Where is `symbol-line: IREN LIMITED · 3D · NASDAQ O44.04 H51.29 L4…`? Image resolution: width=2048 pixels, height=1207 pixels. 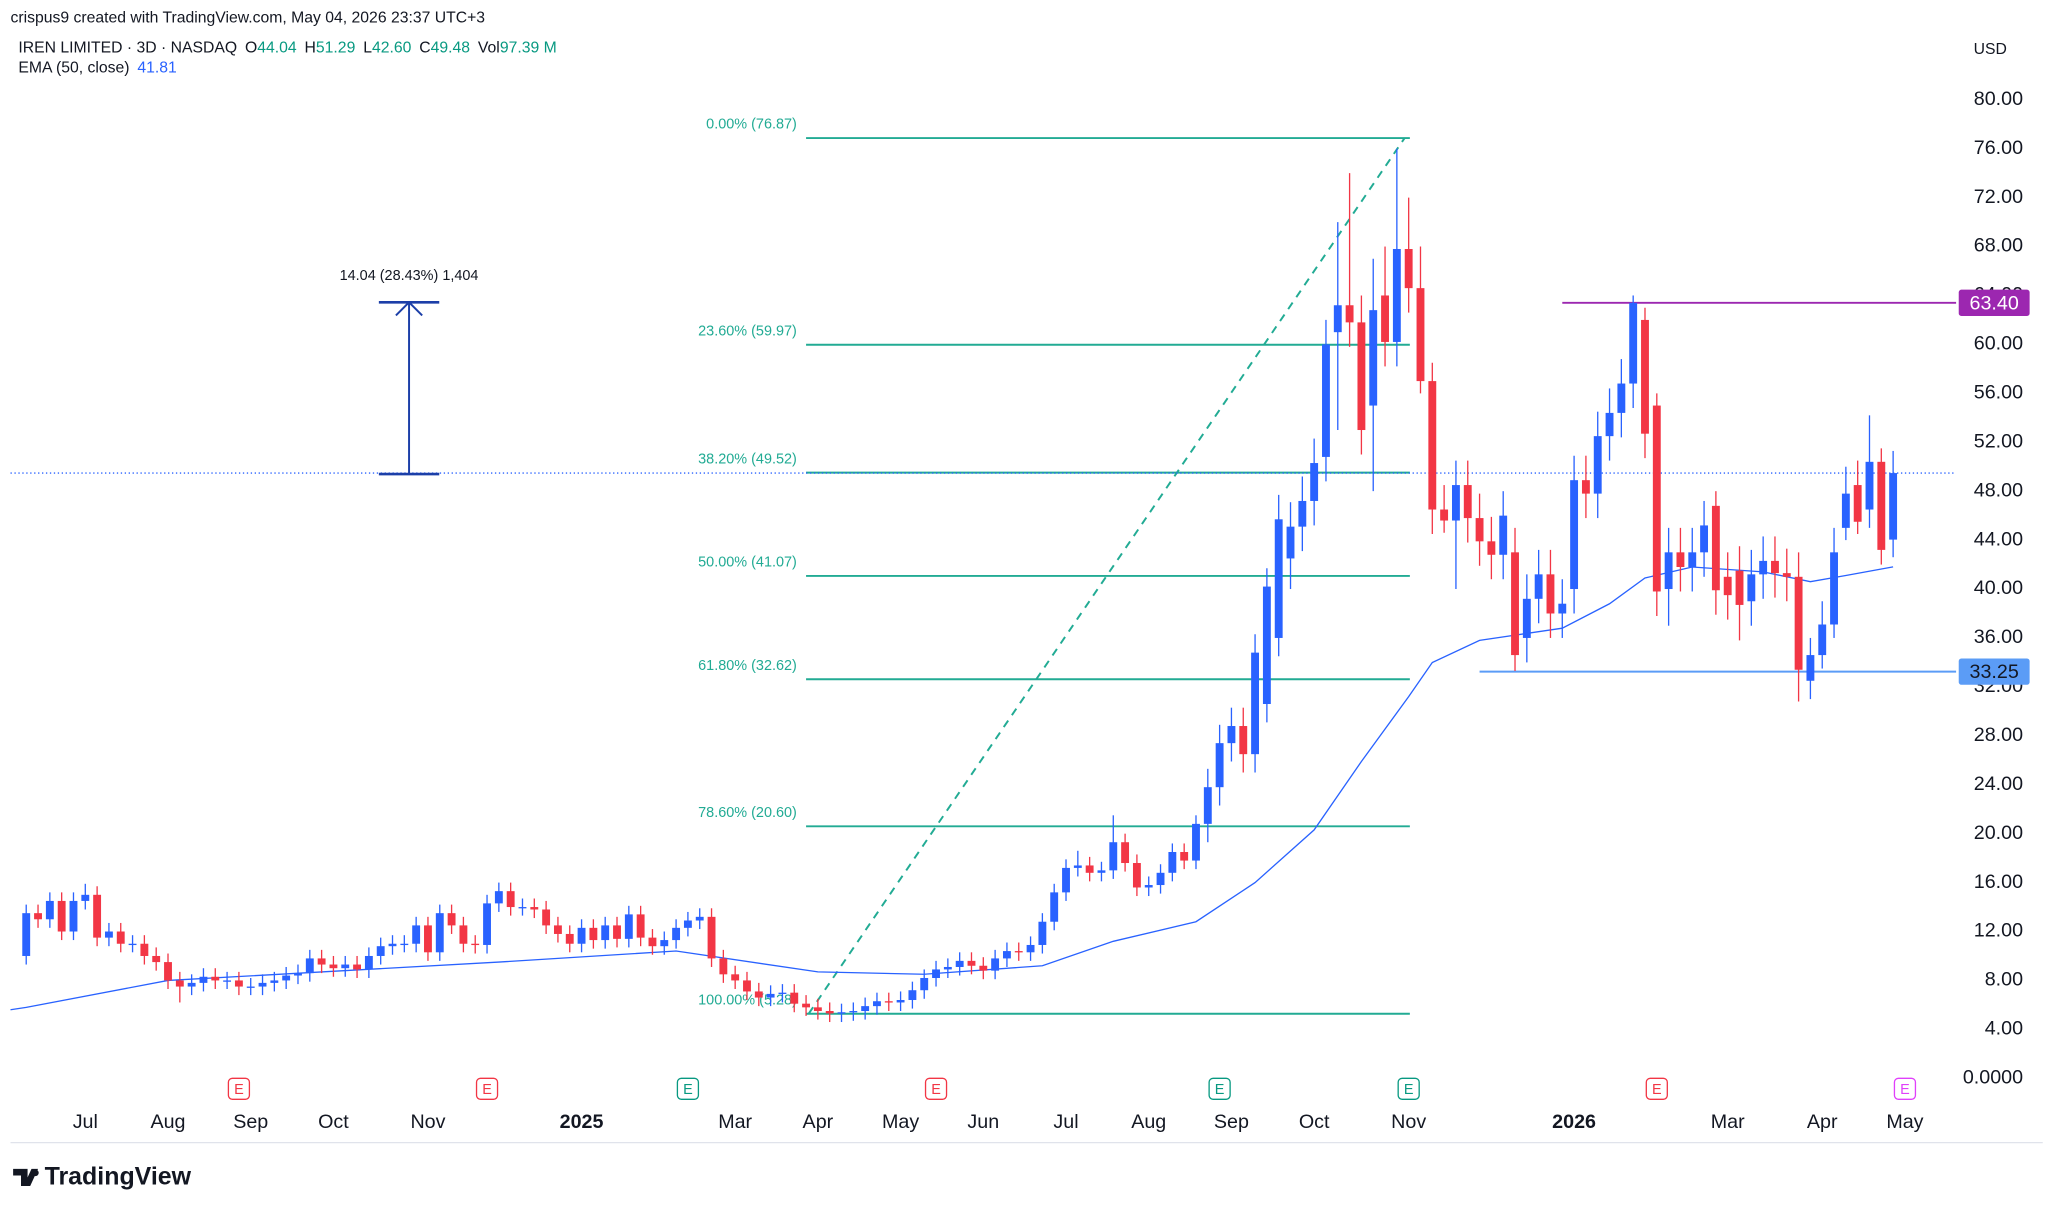
symbol-line: IREN LIMITED · 3D · NASDAQ O44.04 H51.29 L4… is located at coordinates (287, 48).